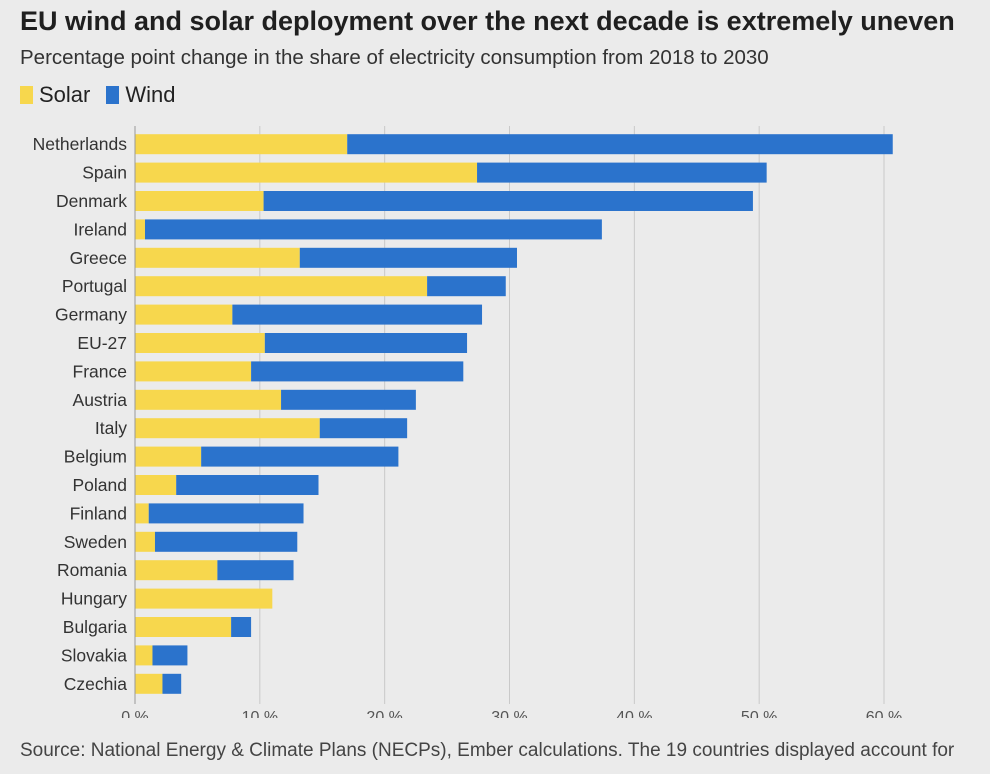 Image resolution: width=990 pixels, height=774 pixels. I want to click on legend-item-solar: Solar, so click(55, 95).